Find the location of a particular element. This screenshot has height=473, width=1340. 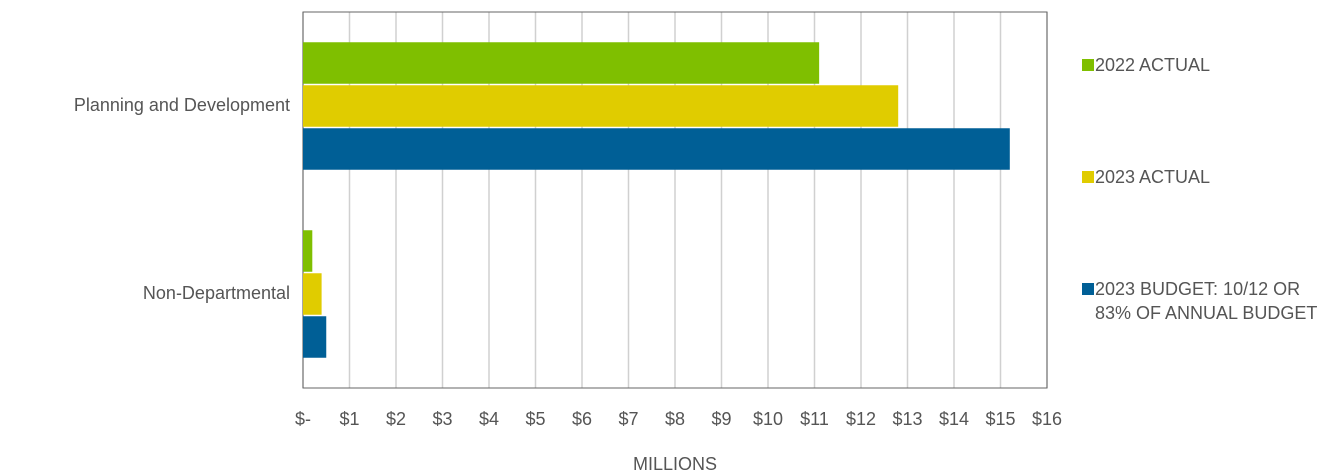

x-tick-label: $12 is located at coordinates (861, 419).